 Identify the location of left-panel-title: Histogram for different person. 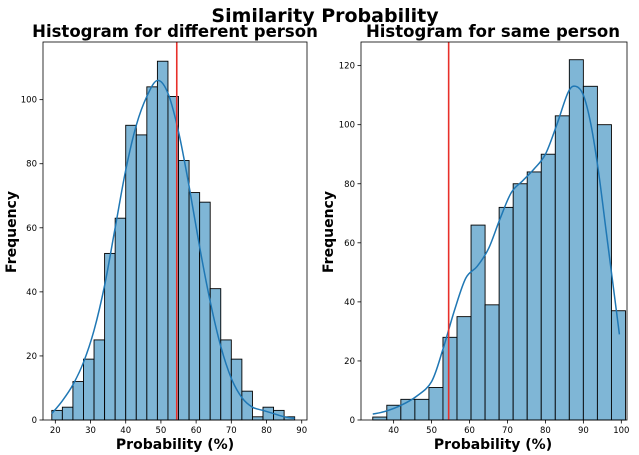
(175, 31).